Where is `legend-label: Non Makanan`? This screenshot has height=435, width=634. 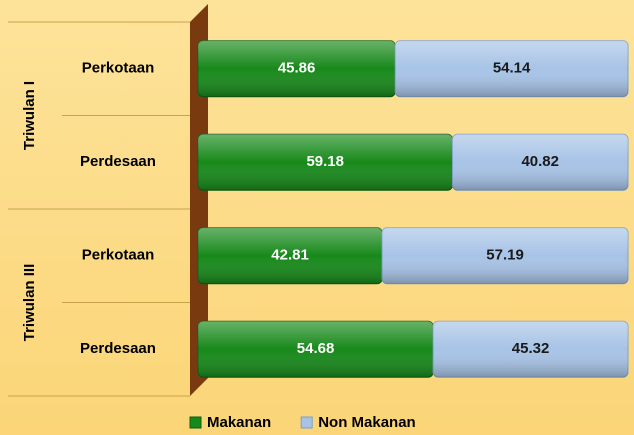 legend-label: Non Makanan is located at coordinates (367, 422).